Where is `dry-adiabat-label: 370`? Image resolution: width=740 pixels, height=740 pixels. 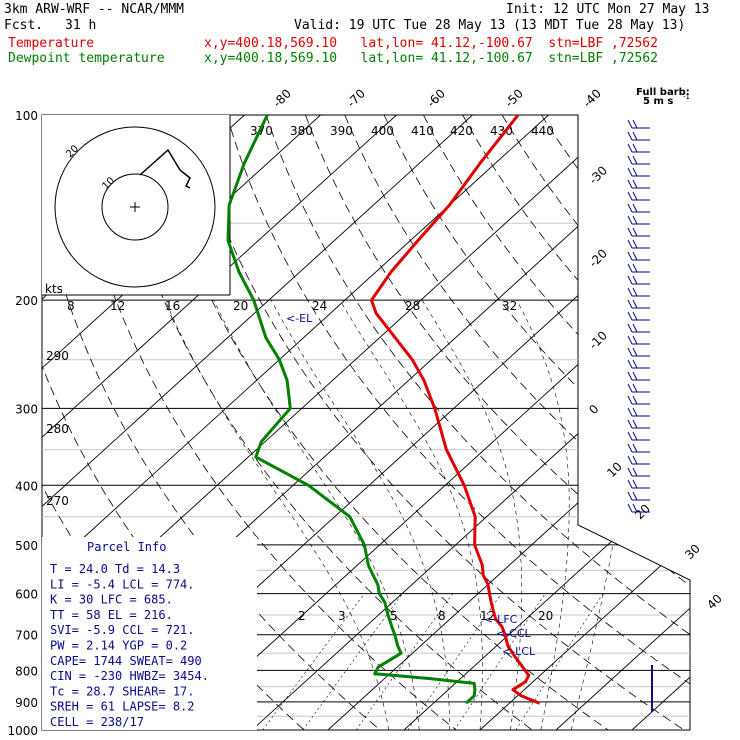
dry-adiabat-label: 370 is located at coordinates (261, 131).